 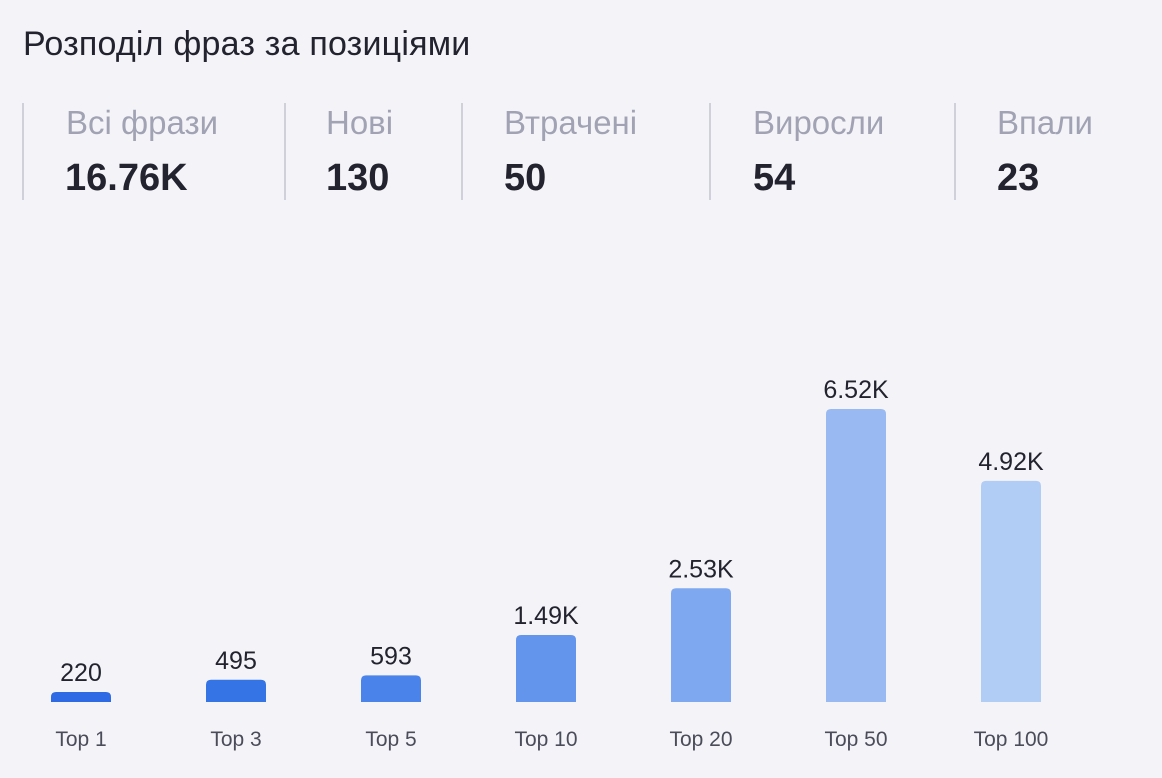 What do you see at coordinates (546, 616) in the screenshot?
I see `data-label: 1.49K` at bounding box center [546, 616].